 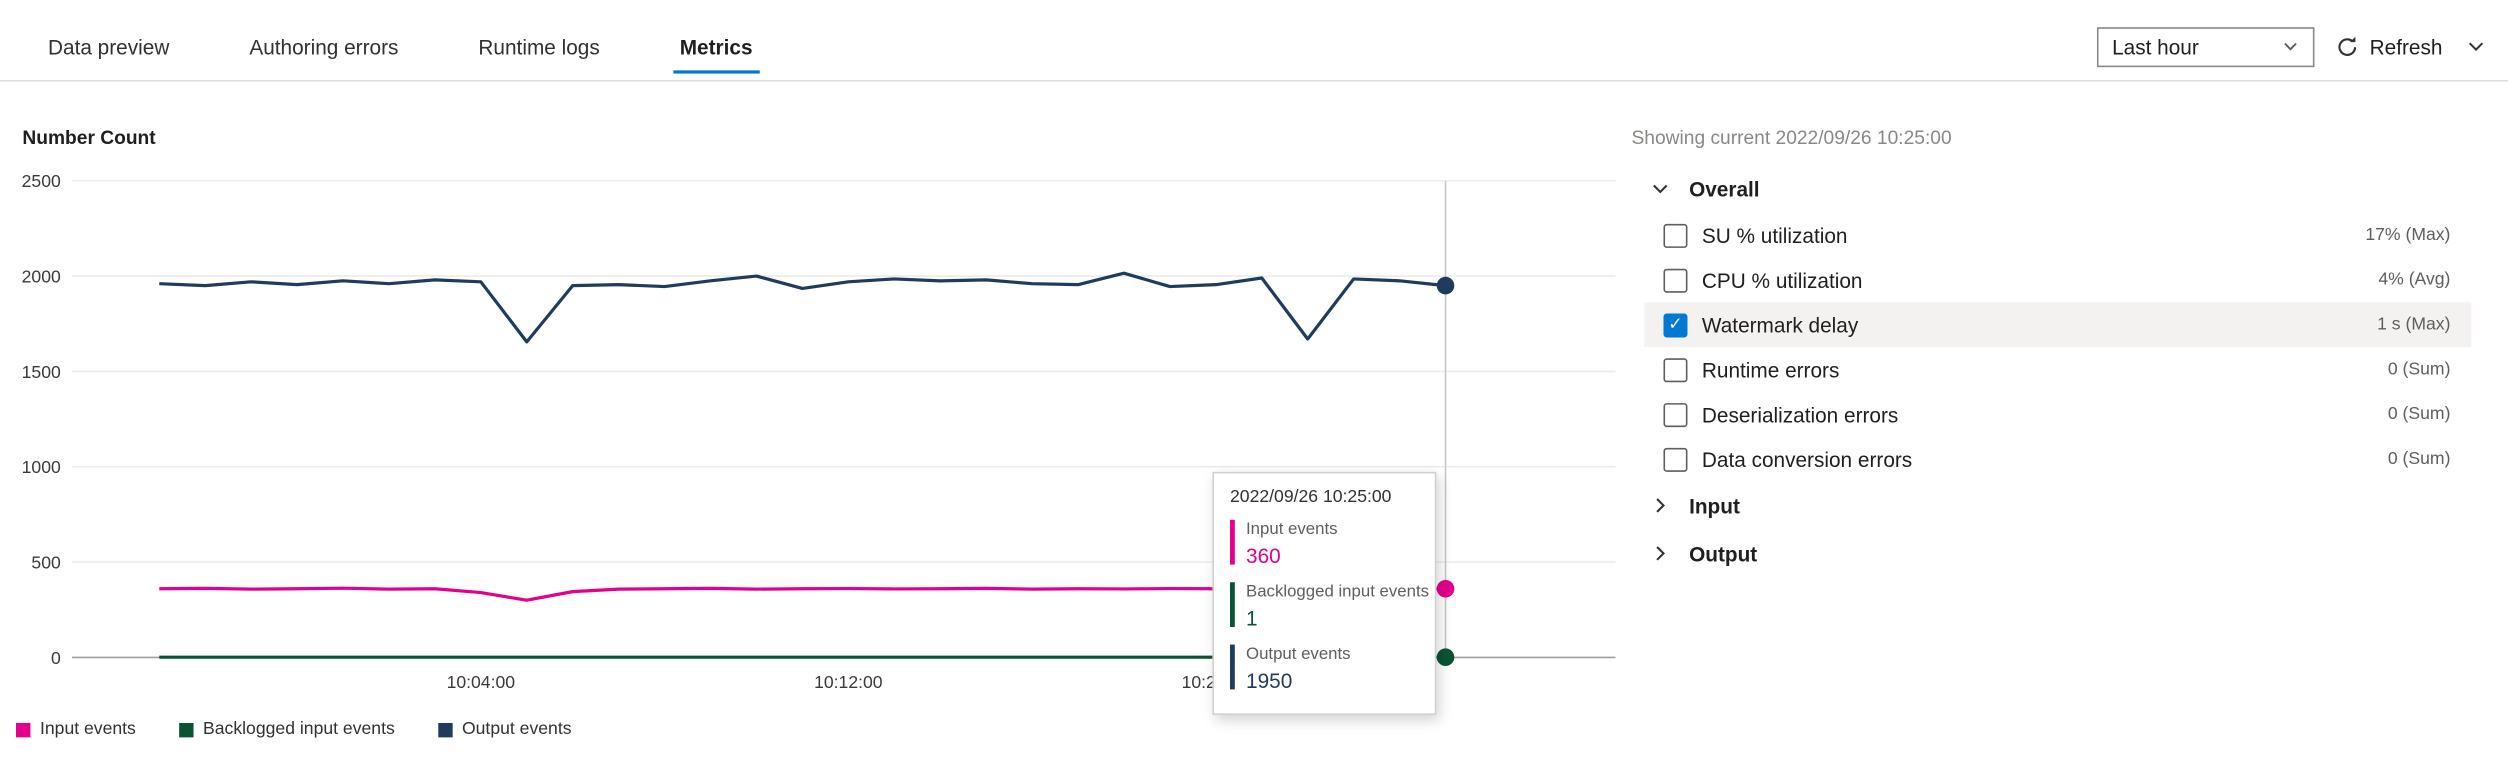 What do you see at coordinates (1675, 459) in the screenshot?
I see `checkbox-data-conversion-errors` at bounding box center [1675, 459].